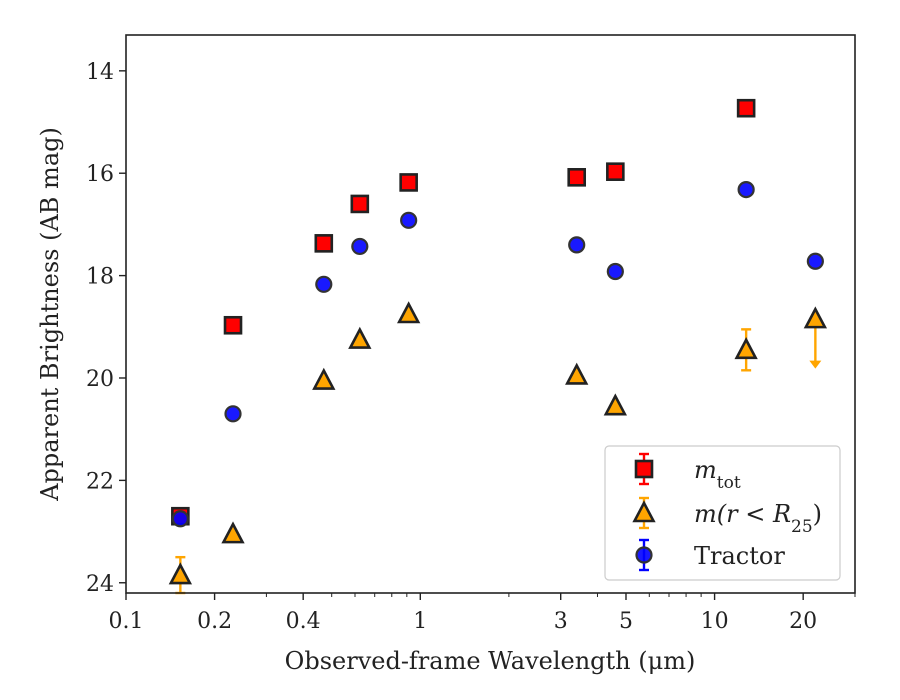 The width and height of the screenshot is (900, 700). I want to click on x-tick-label: 3, so click(561, 621).